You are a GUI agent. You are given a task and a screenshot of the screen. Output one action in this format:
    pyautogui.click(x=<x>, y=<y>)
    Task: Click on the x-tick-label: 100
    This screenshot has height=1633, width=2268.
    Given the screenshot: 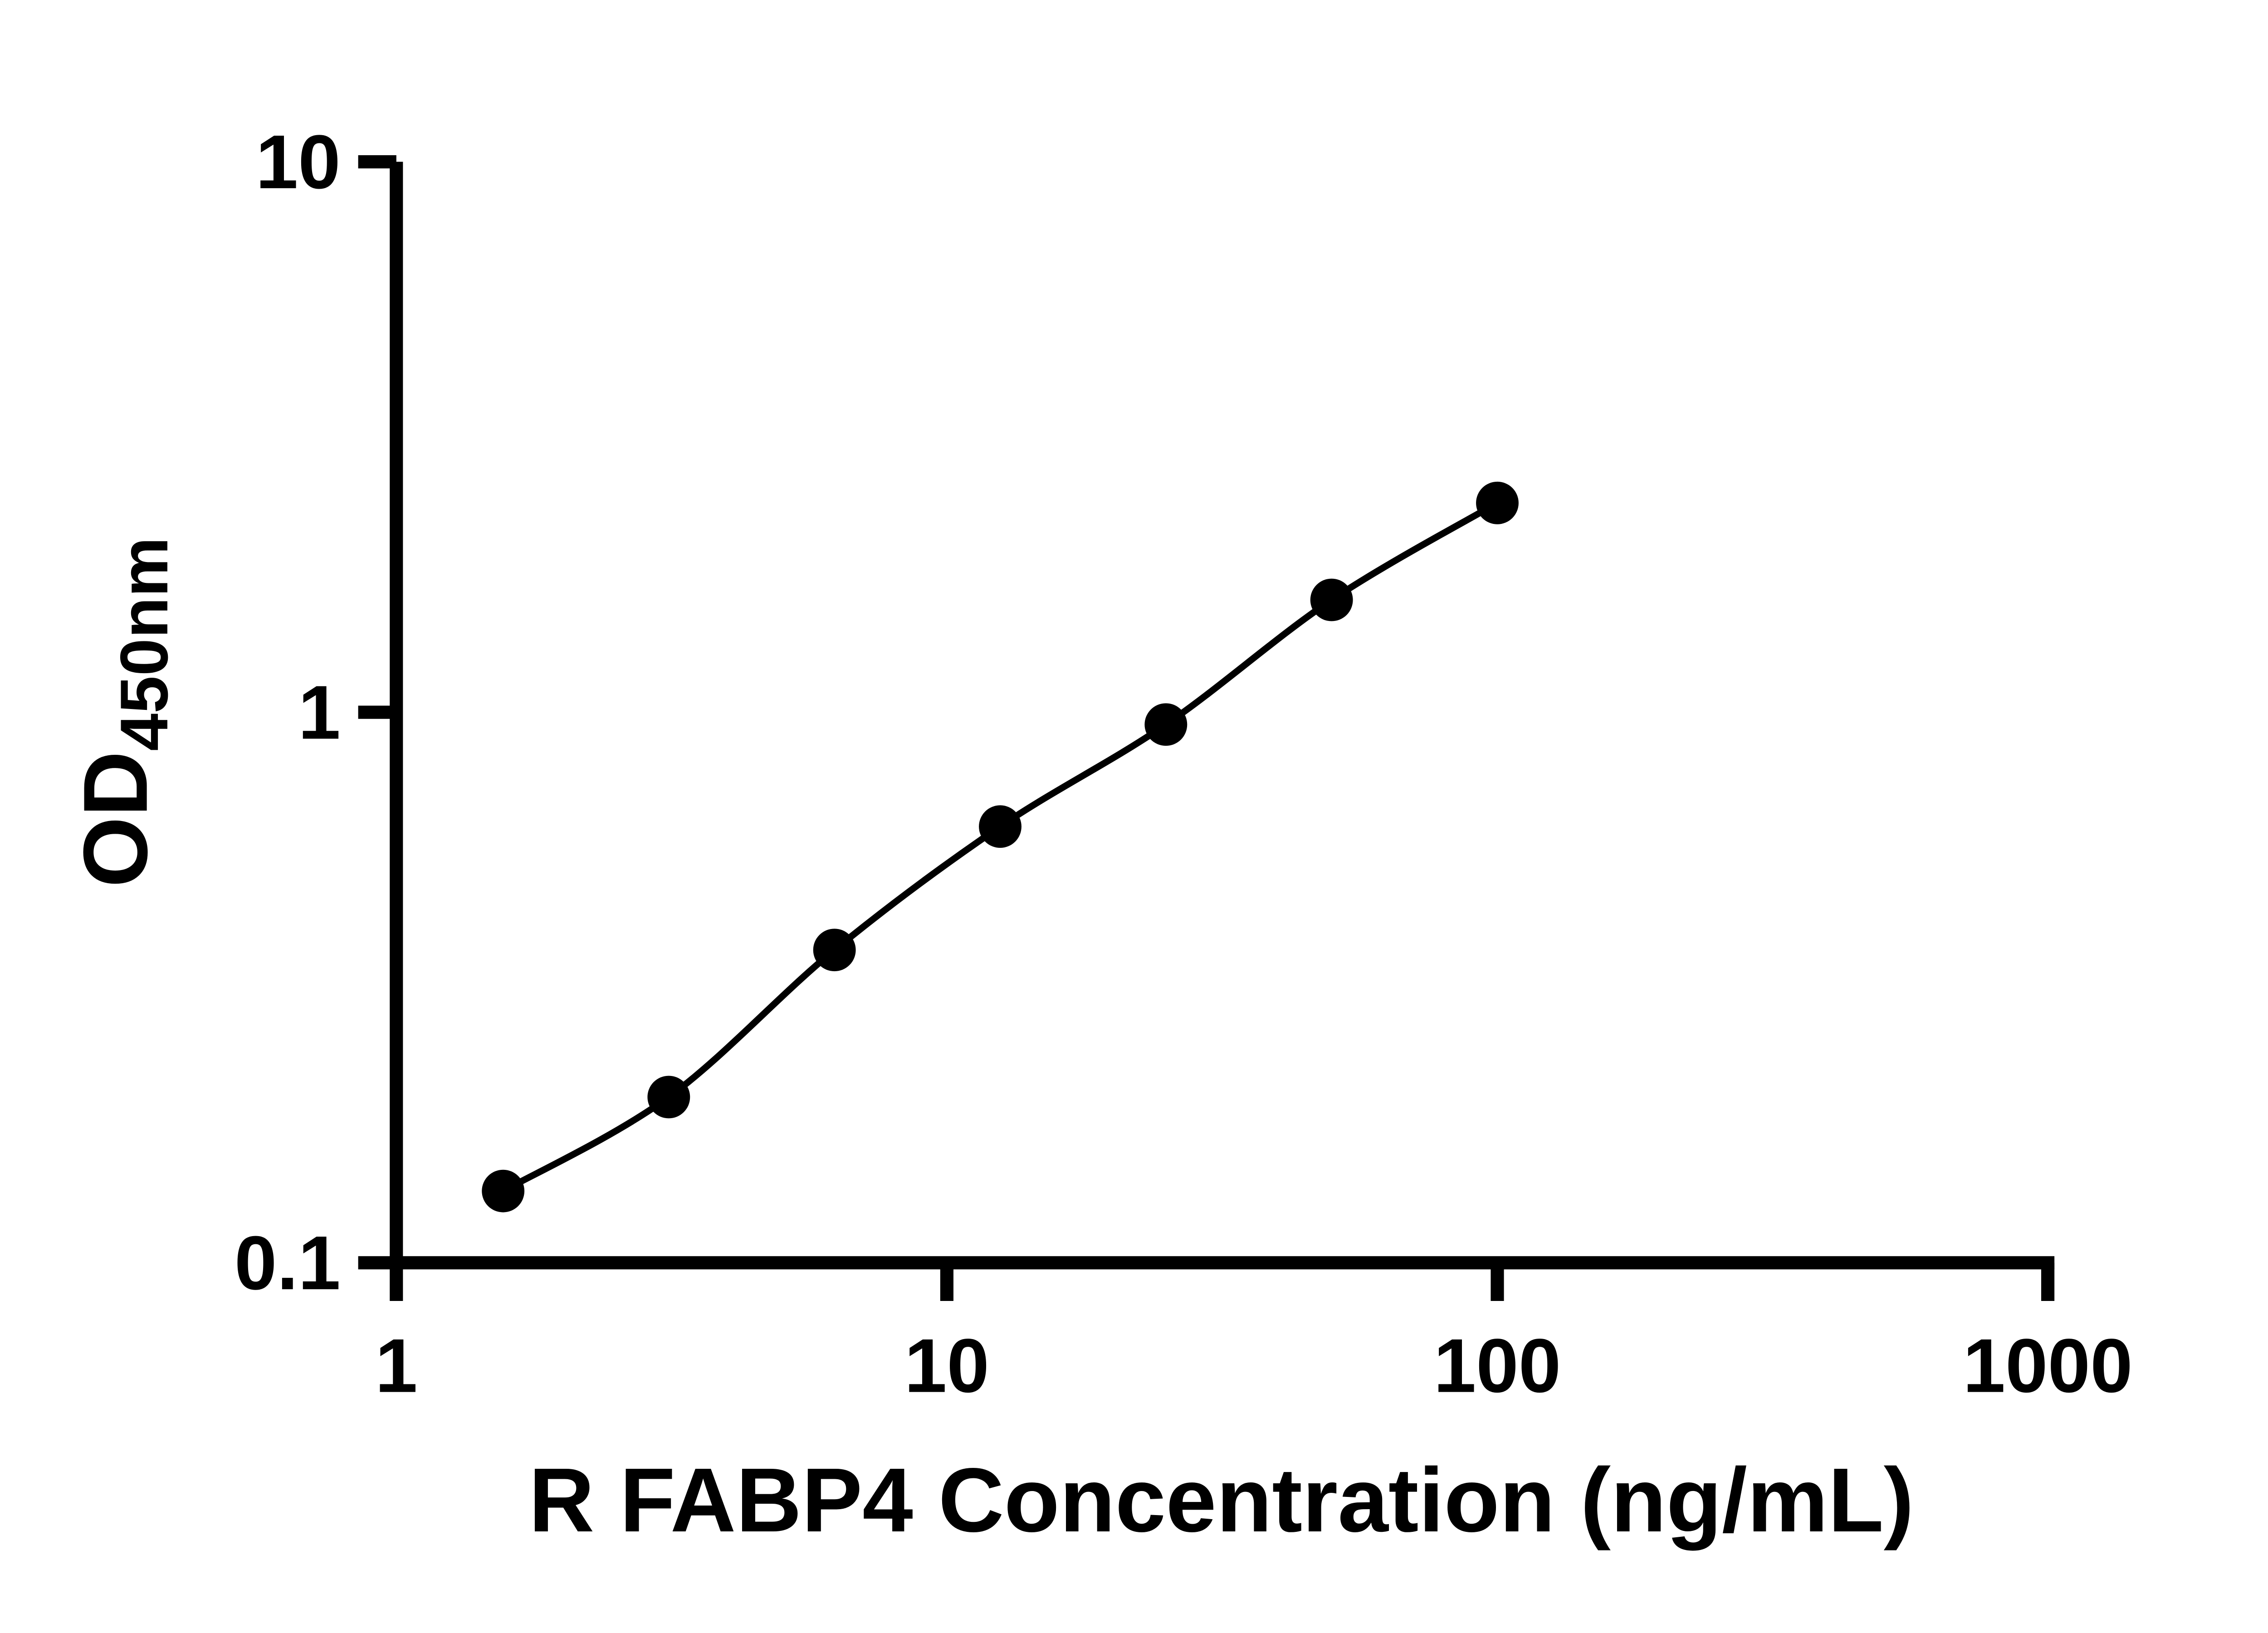 What is the action you would take?
    pyautogui.click(x=1498, y=1365)
    